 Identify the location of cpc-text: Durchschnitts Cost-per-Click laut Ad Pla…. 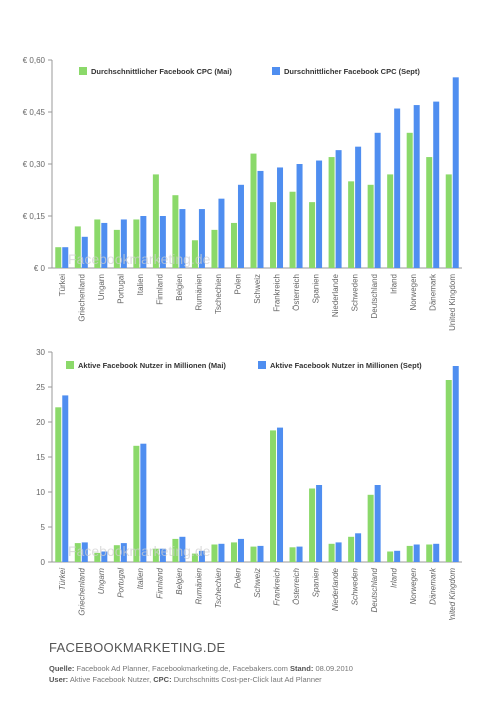
(247, 679).